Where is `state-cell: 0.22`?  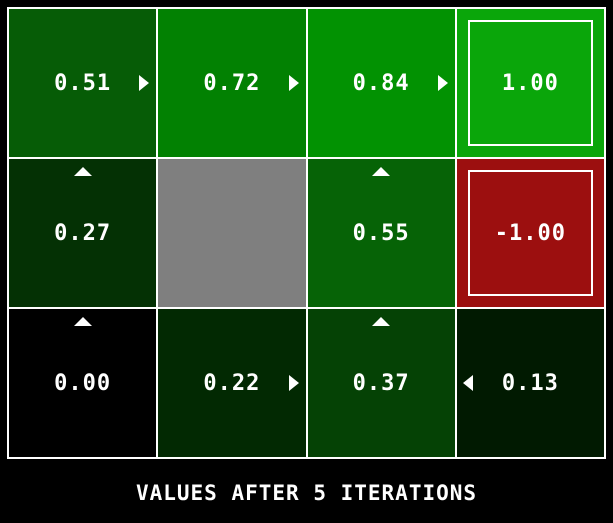 state-cell: 0.22 is located at coordinates (232, 383).